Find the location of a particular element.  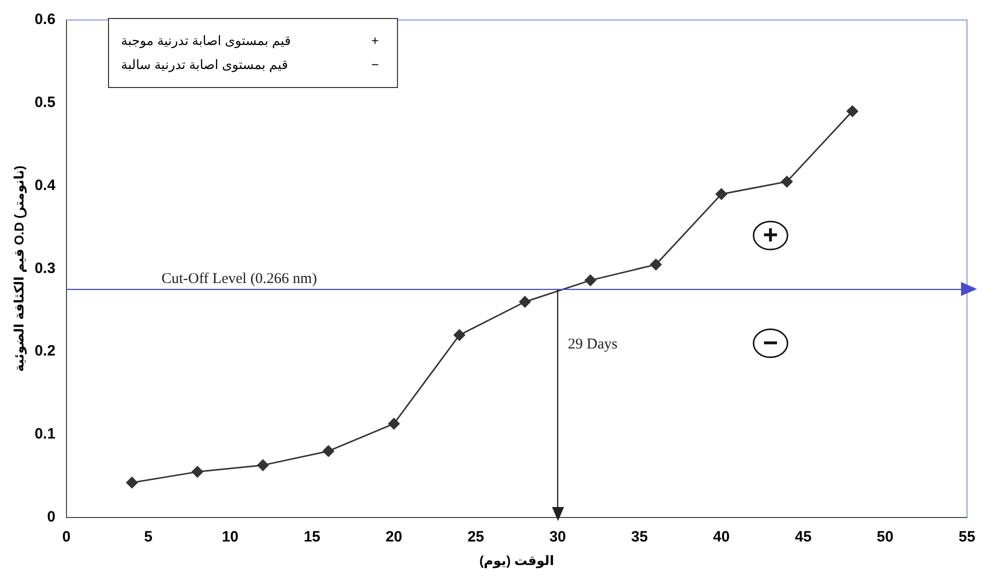

x-tick-label: 0 is located at coordinates (66, 537).